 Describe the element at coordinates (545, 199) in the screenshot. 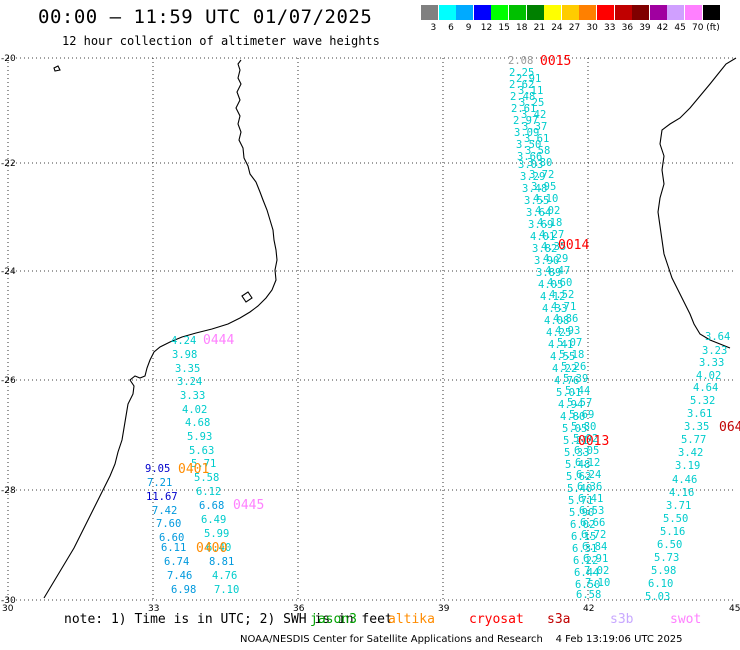

I see `swh-value: 4.10` at that location.